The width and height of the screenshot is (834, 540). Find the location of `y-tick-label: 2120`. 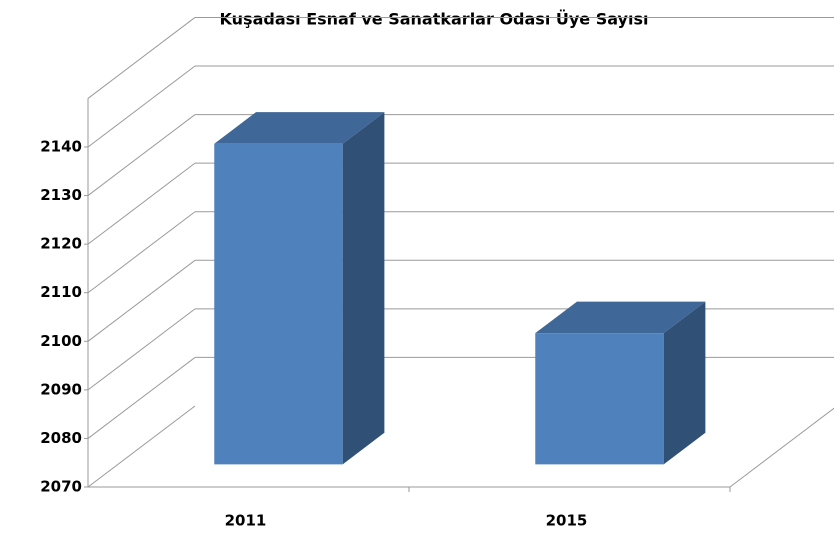

y-tick-label: 2120 is located at coordinates (61, 244).